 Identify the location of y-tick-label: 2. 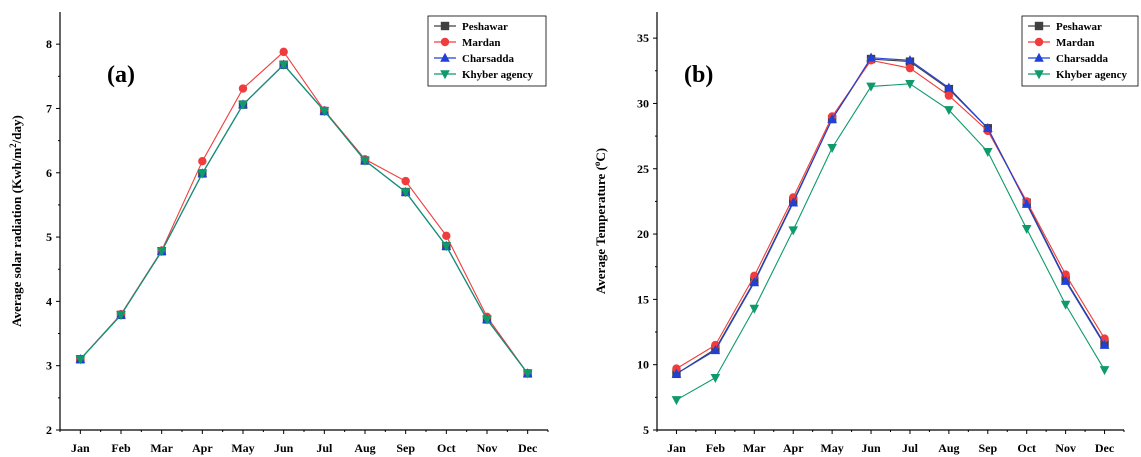
(49, 430).